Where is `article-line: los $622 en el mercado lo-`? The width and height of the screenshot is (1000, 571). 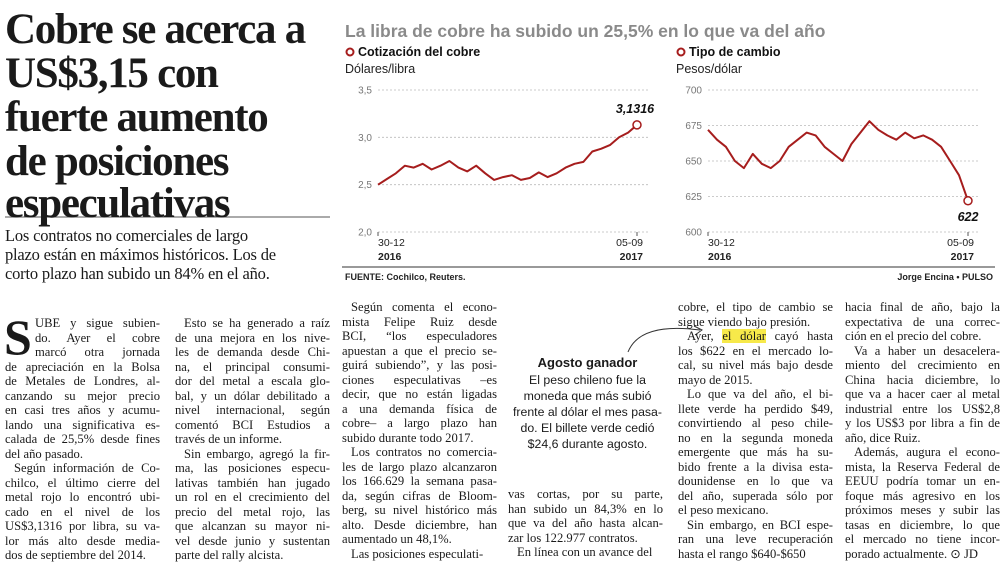 article-line: los $622 en el mercado lo- is located at coordinates (755, 350).